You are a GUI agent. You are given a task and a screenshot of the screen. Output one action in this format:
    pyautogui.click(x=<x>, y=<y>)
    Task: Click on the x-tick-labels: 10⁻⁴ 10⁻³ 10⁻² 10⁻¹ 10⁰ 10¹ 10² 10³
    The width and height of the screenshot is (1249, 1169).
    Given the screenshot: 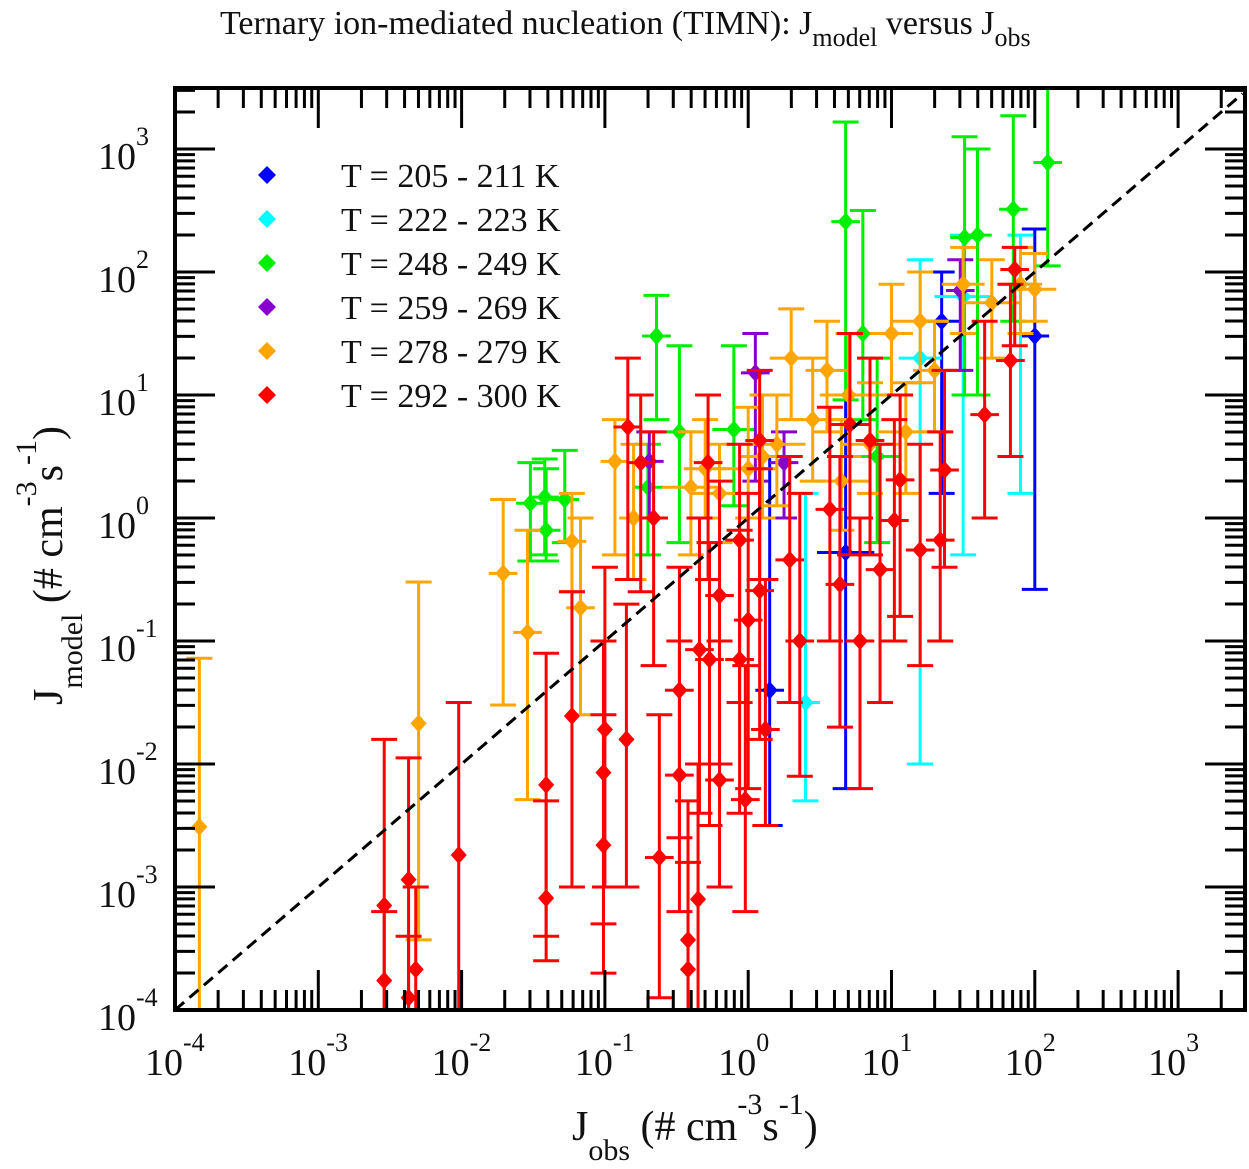 What is the action you would take?
    pyautogui.click(x=672, y=1056)
    